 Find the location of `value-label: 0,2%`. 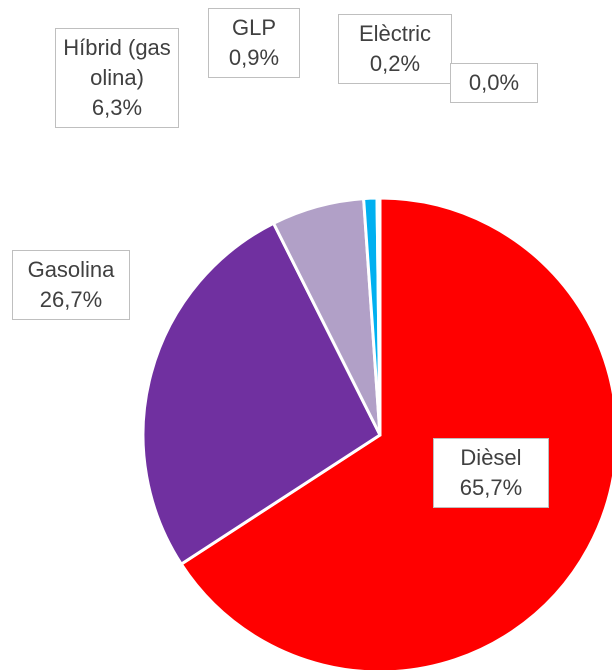

value-label: 0,2% is located at coordinates (395, 63).